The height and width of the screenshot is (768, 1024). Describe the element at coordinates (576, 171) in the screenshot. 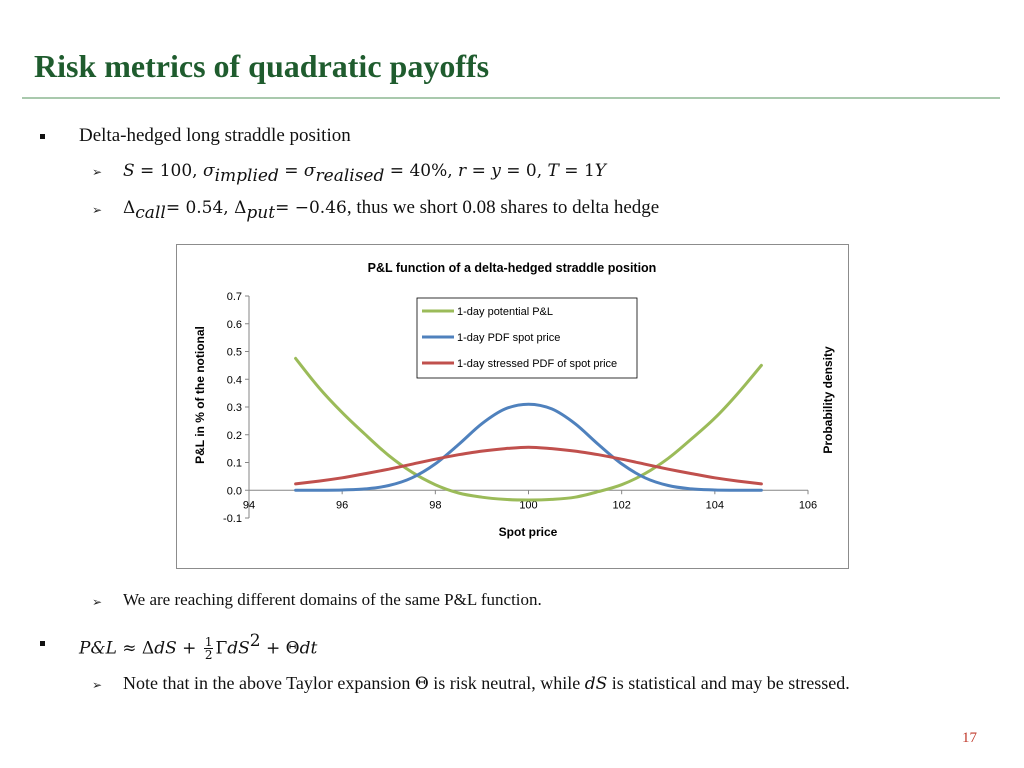

I see `eq-one: = 1` at that location.